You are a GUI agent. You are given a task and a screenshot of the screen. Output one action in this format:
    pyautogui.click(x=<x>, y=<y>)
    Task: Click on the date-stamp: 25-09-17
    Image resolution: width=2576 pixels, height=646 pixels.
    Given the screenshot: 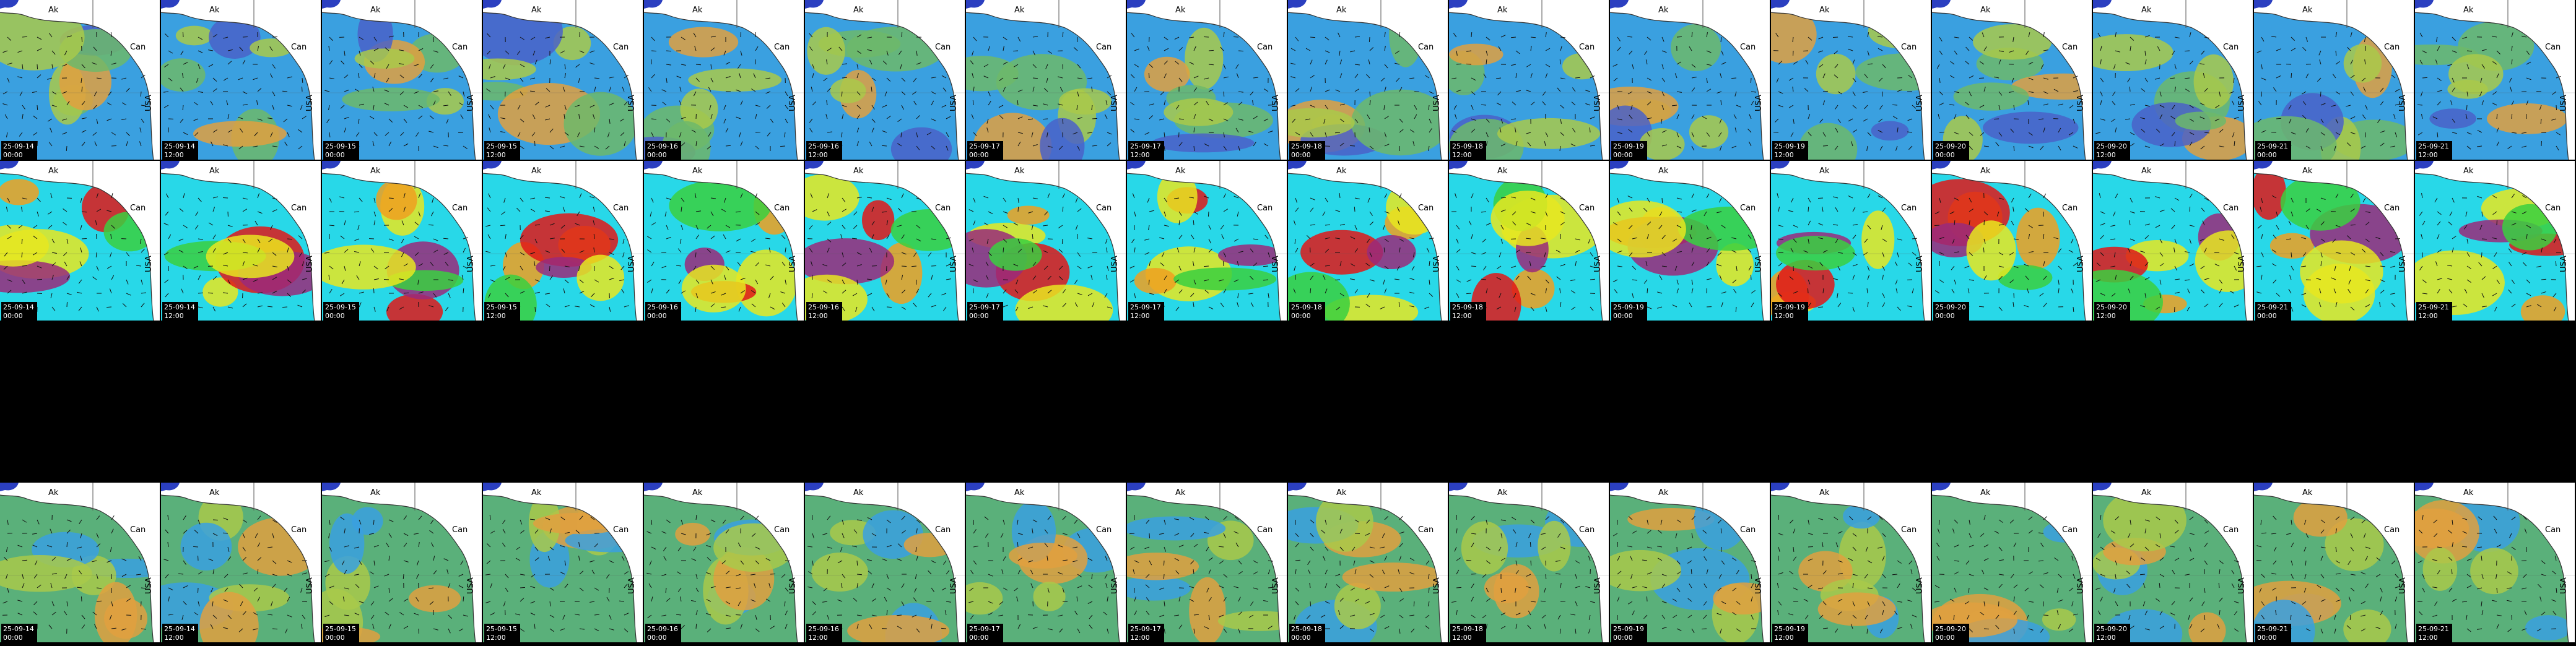 What is the action you would take?
    pyautogui.click(x=1145, y=307)
    